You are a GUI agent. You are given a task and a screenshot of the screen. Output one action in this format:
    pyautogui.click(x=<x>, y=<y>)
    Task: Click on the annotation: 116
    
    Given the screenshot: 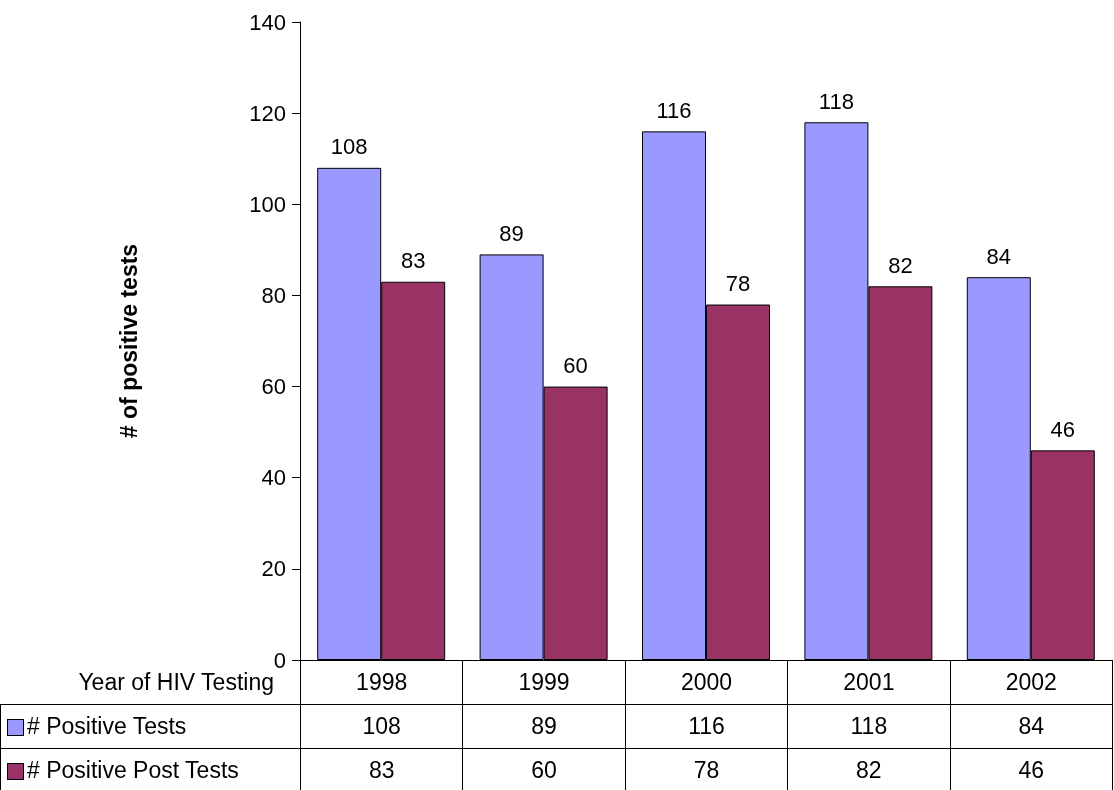 What is the action you would take?
    pyautogui.click(x=674, y=110)
    